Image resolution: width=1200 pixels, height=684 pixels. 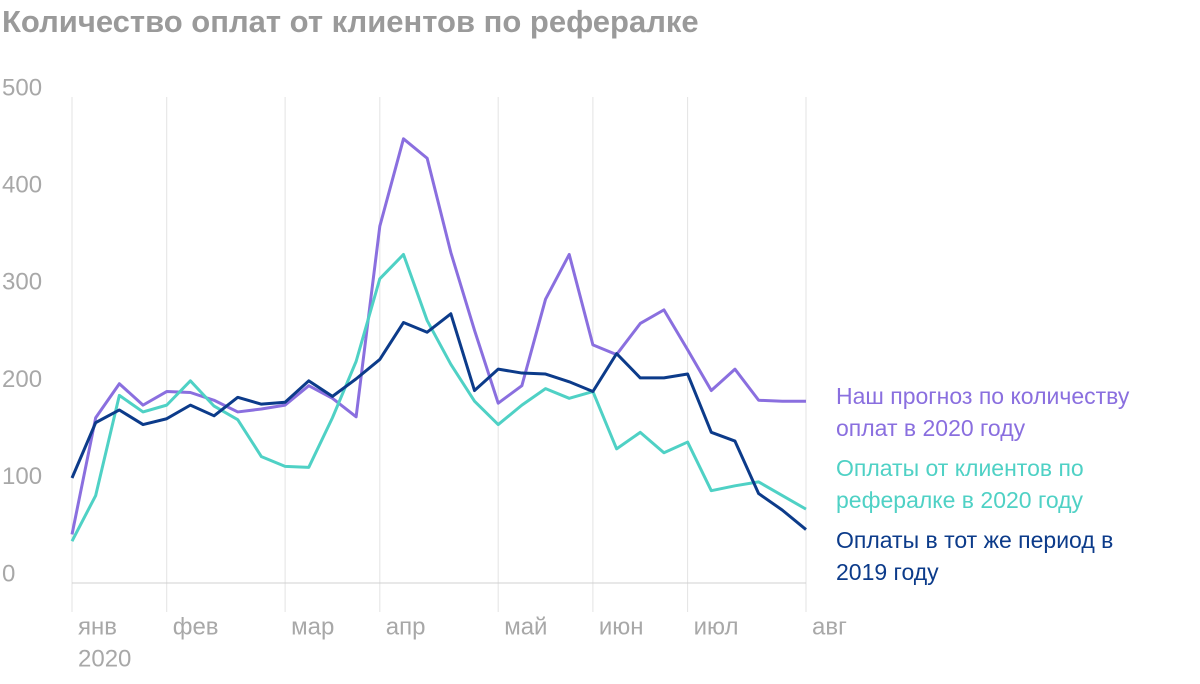 What do you see at coordinates (525, 626) in the screenshot?
I see `x-tick-label: май` at bounding box center [525, 626].